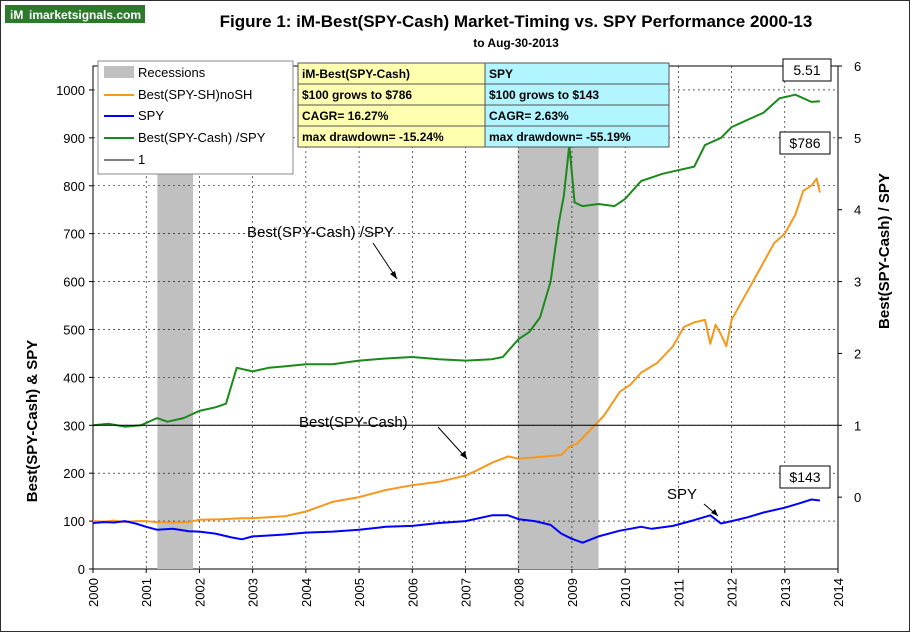 This screenshot has width=910, height=633. What do you see at coordinates (359, 592) in the screenshot?
I see `x-tick-label: 2005` at bounding box center [359, 592].